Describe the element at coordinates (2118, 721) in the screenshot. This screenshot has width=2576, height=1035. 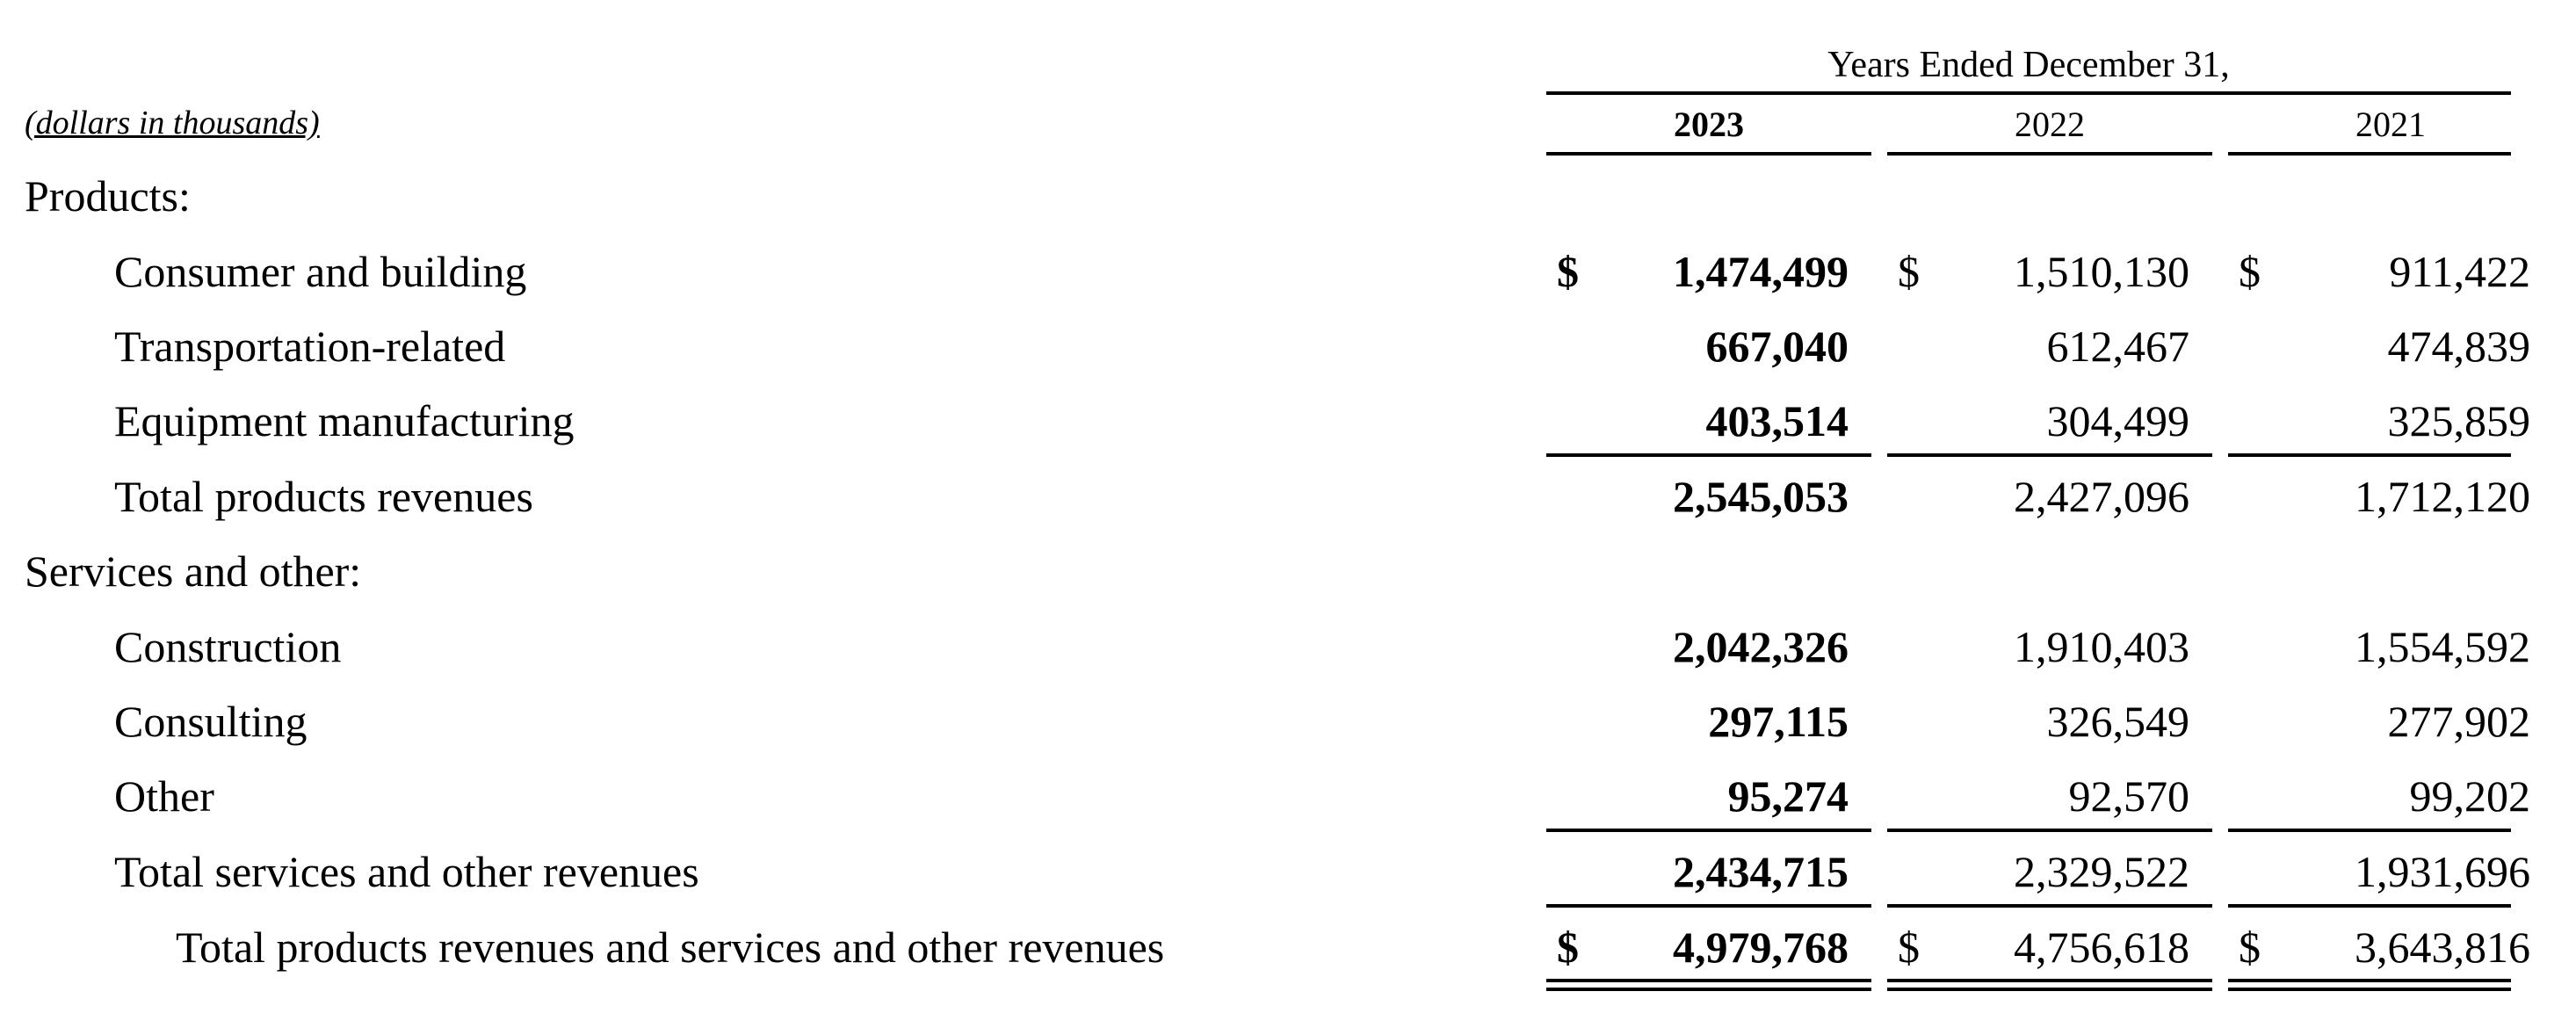
I see `value-2022: 326,549` at that location.